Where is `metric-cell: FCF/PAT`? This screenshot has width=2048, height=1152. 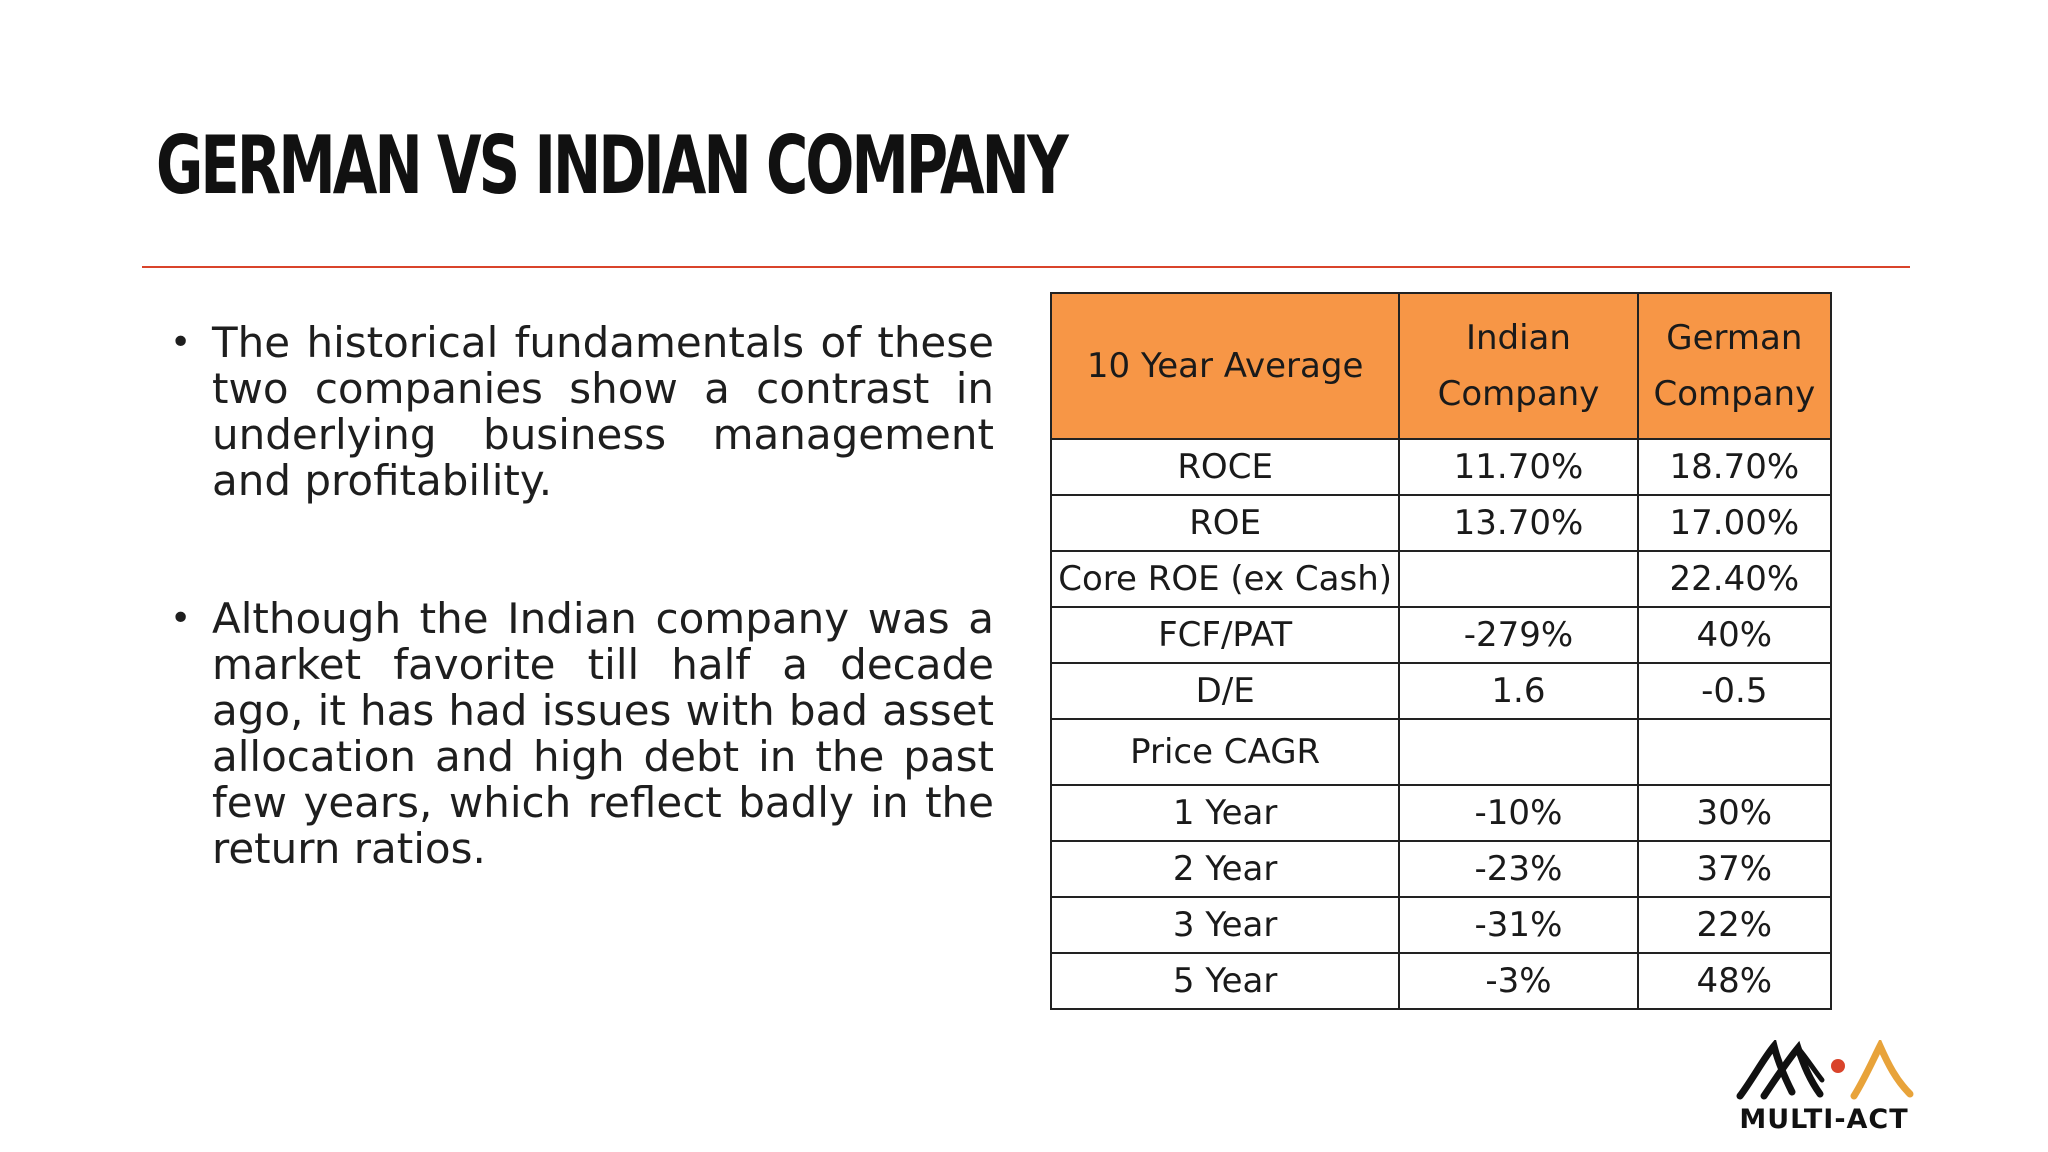 metric-cell: FCF/PAT is located at coordinates (1225, 635).